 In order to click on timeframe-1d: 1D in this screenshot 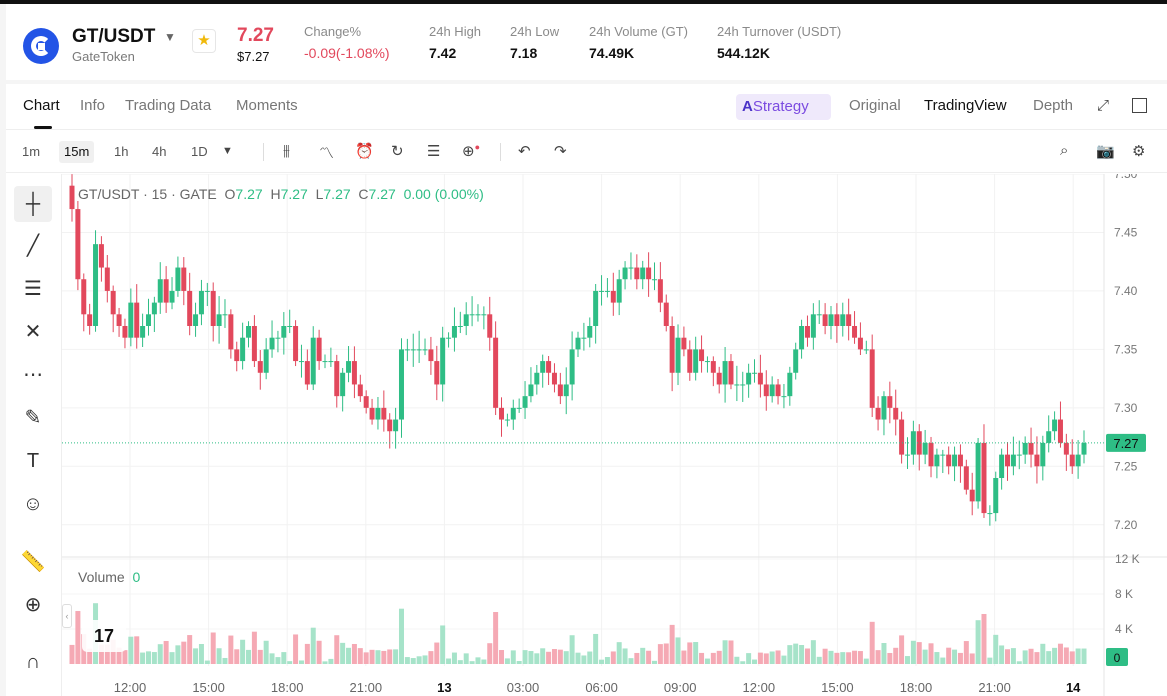, I will do `click(199, 151)`.